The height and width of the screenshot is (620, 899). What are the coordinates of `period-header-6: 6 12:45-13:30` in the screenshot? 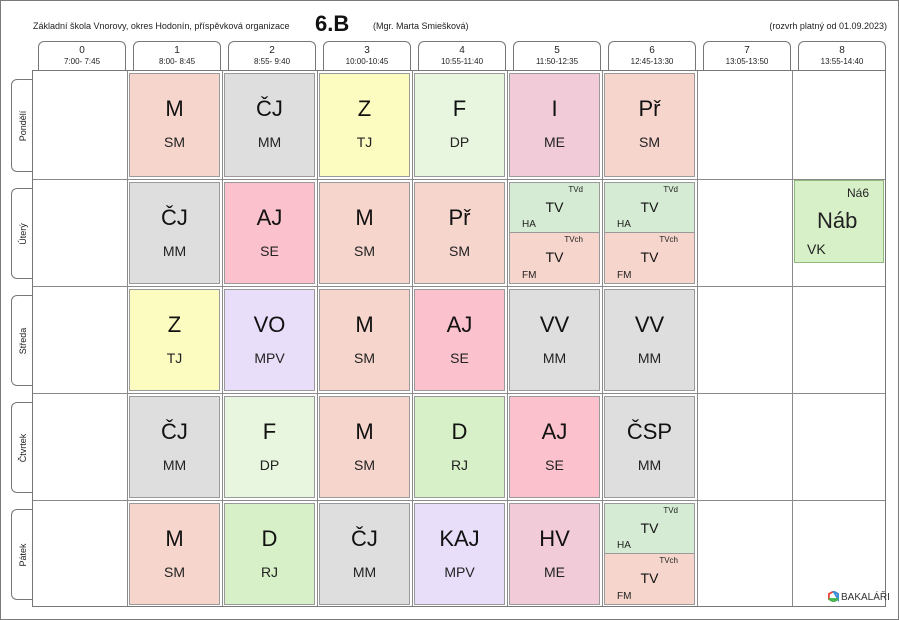 It's located at (652, 55).